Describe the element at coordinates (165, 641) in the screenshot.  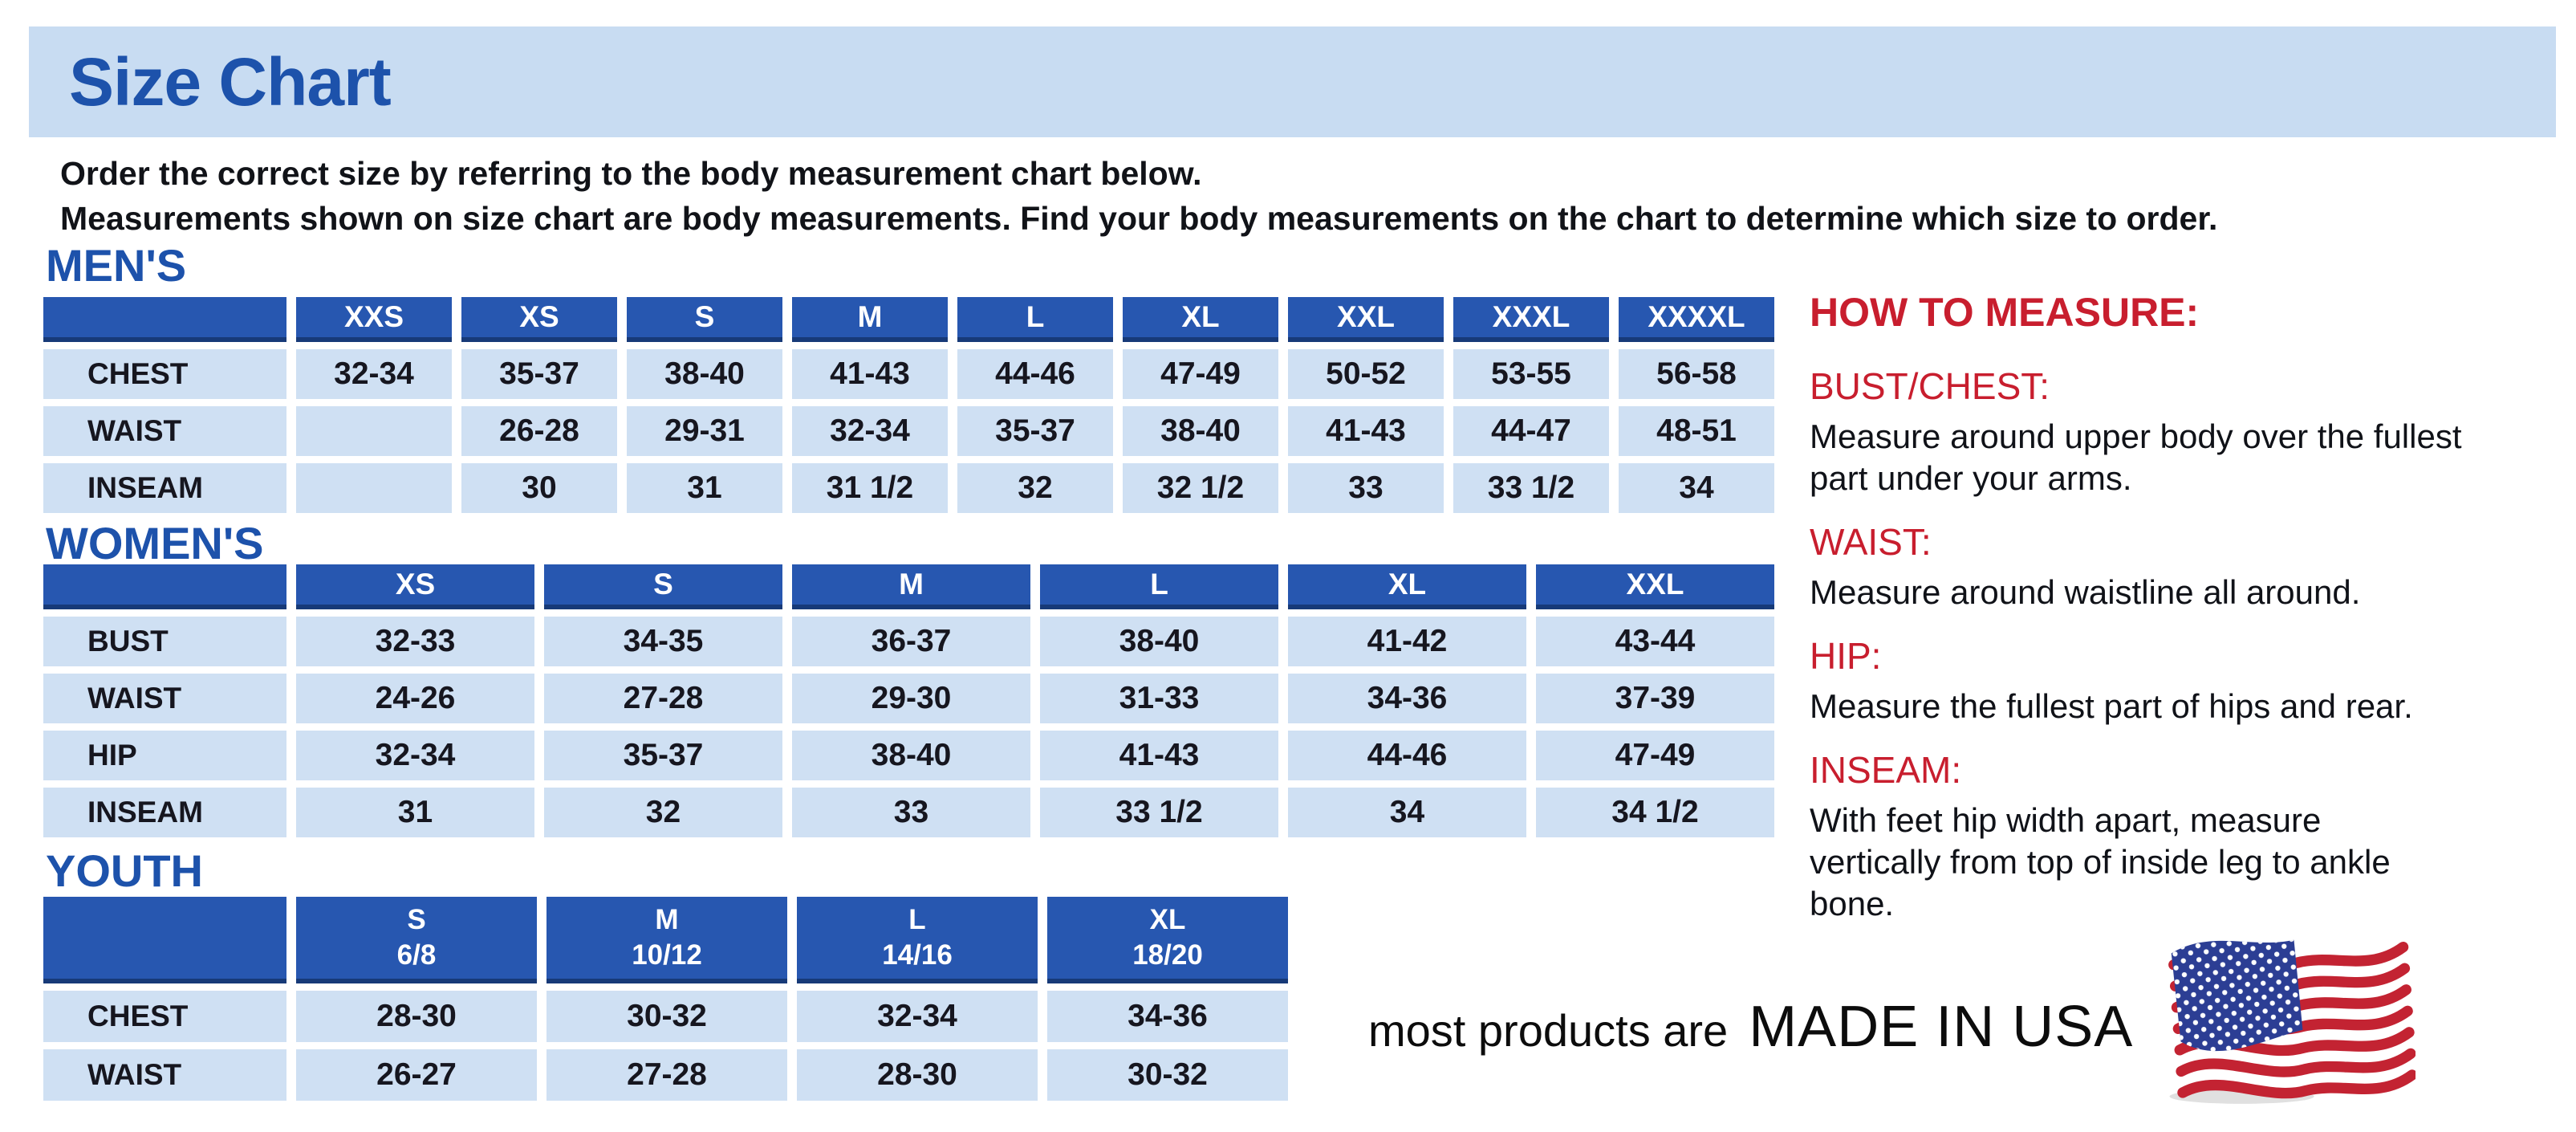
I see `row-label: BUST` at that location.